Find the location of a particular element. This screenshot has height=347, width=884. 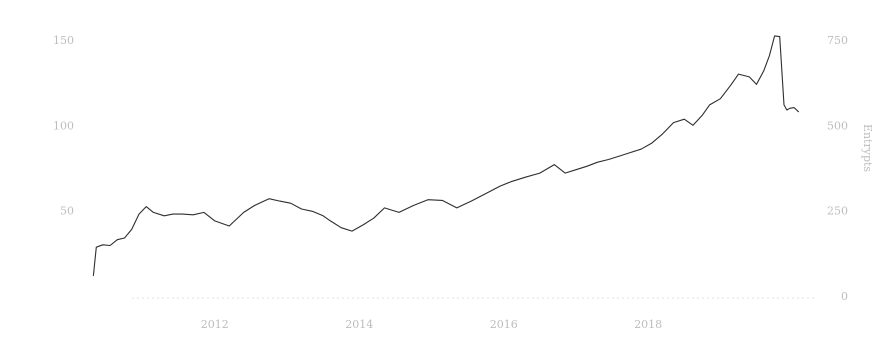

right-y-tick-label: 750 is located at coordinates (837, 40).